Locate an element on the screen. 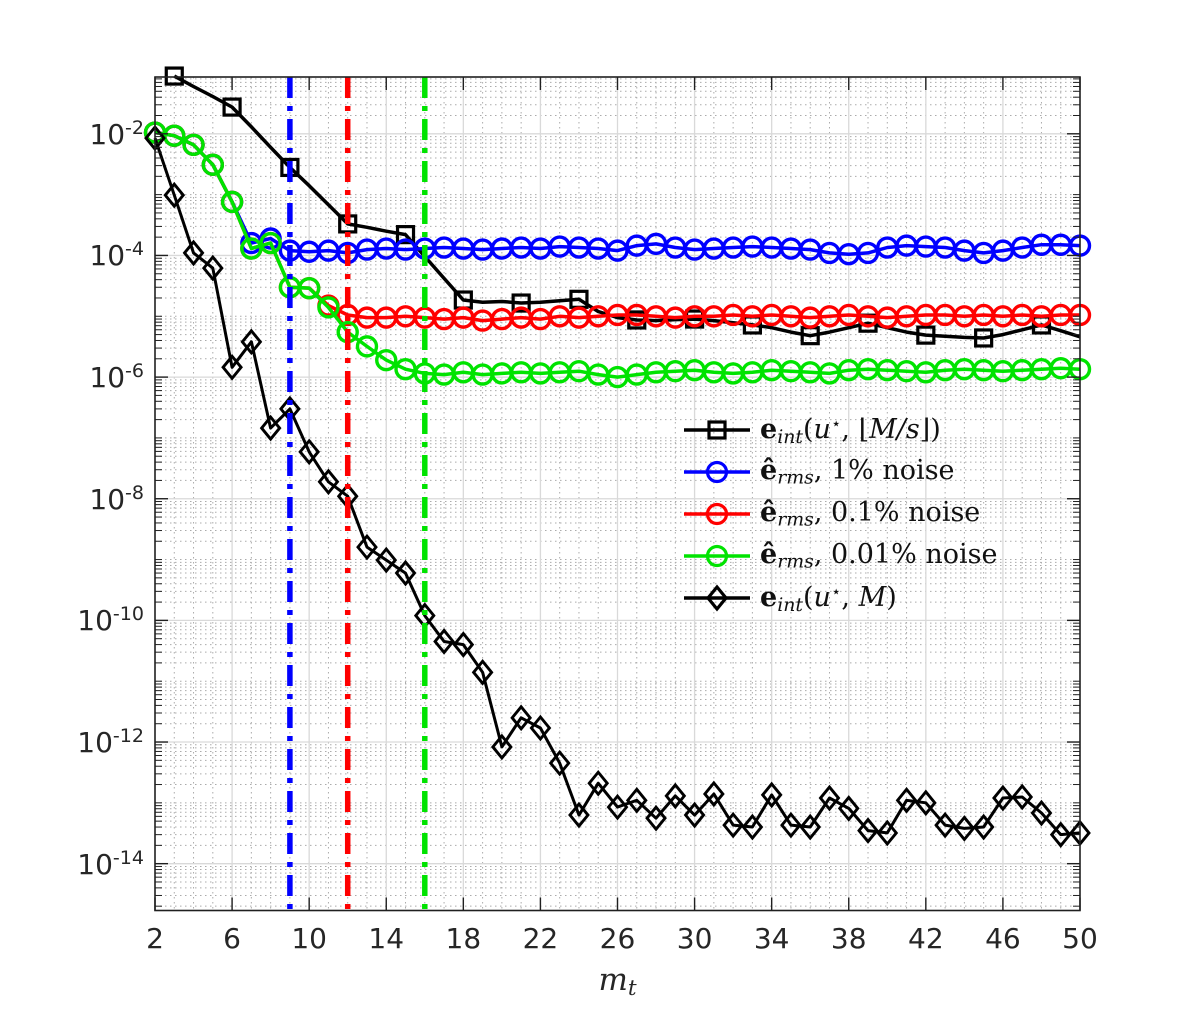 This screenshot has width=1195, height=1025. x-tick-label-46: 46 is located at coordinates (1003, 938).